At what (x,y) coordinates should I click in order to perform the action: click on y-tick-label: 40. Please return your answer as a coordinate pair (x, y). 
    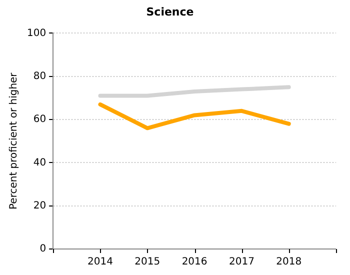
    Looking at the image, I should click on (39, 162).